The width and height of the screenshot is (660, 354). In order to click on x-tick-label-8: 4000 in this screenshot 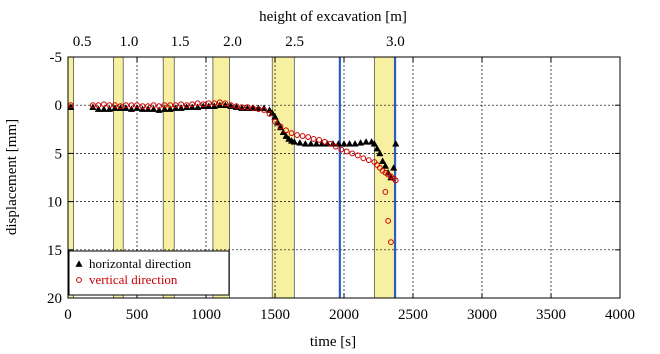, I will do `click(620, 315)`.